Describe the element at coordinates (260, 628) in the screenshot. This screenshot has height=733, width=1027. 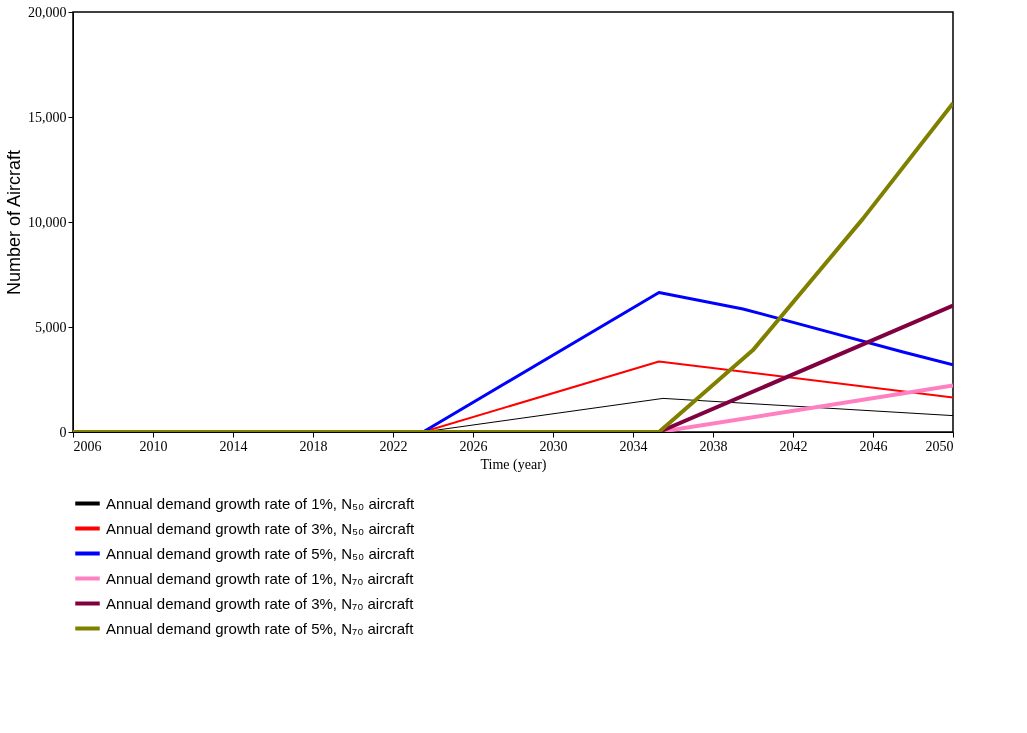
I see `legend-label: Annual demand growth rate of 5%, N₇₀ aircraft` at that location.